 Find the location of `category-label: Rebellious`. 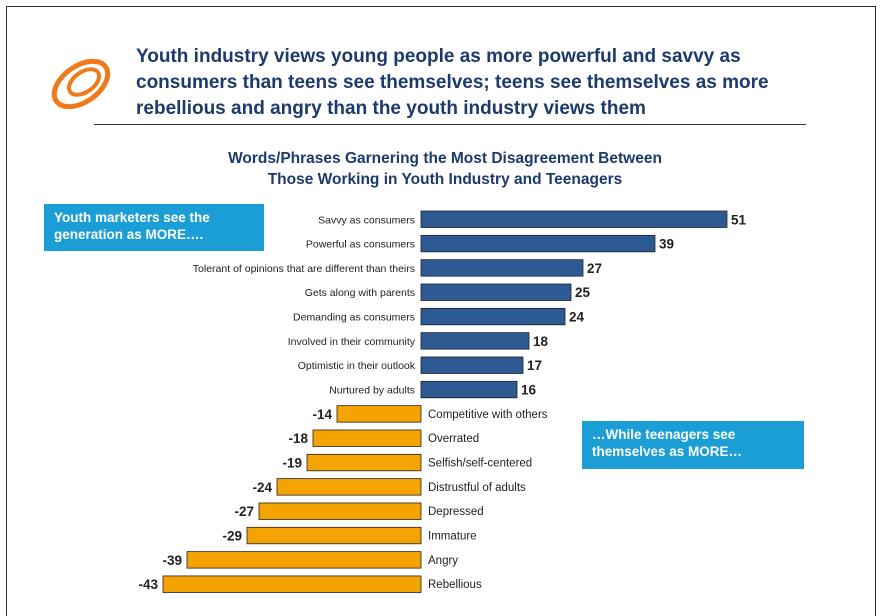

category-label: Rebellious is located at coordinates (455, 585).